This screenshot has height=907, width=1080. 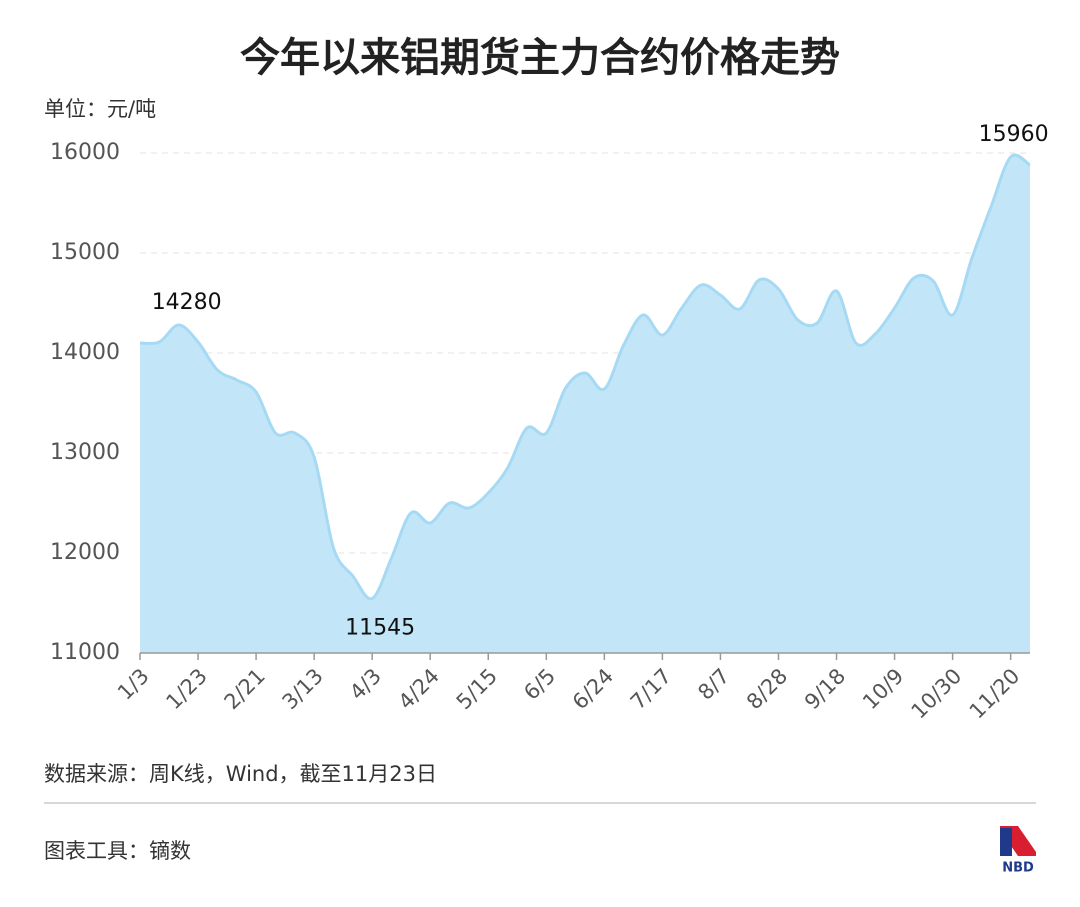 I want to click on logo-icon, so click(x=1006, y=842).